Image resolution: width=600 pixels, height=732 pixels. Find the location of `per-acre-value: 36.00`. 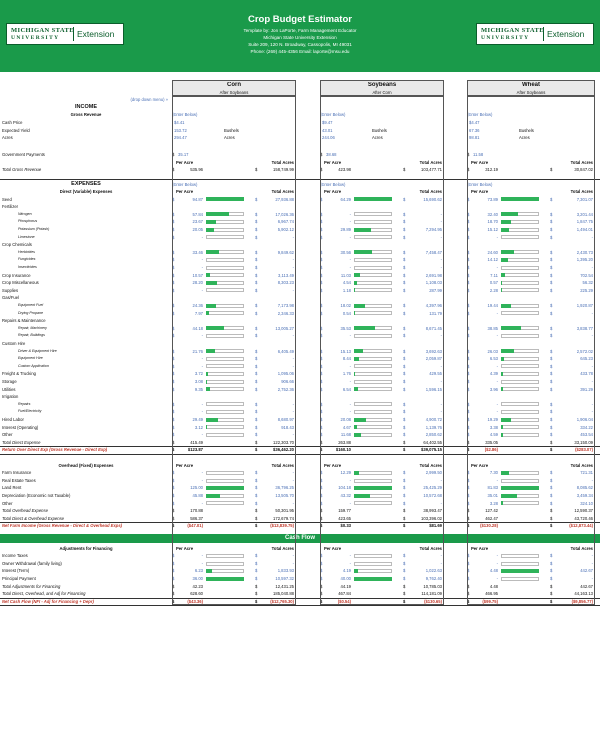

per-acre-value: 36.00 is located at coordinates (197, 578).